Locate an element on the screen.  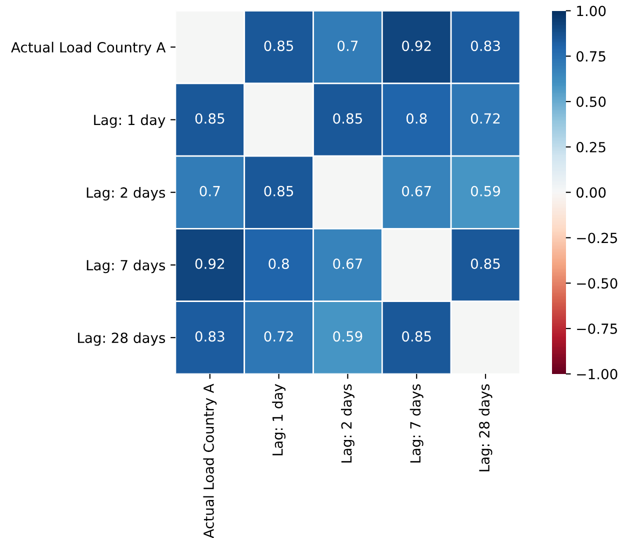
color-bar-label: −0.75 is located at coordinates (597, 328).